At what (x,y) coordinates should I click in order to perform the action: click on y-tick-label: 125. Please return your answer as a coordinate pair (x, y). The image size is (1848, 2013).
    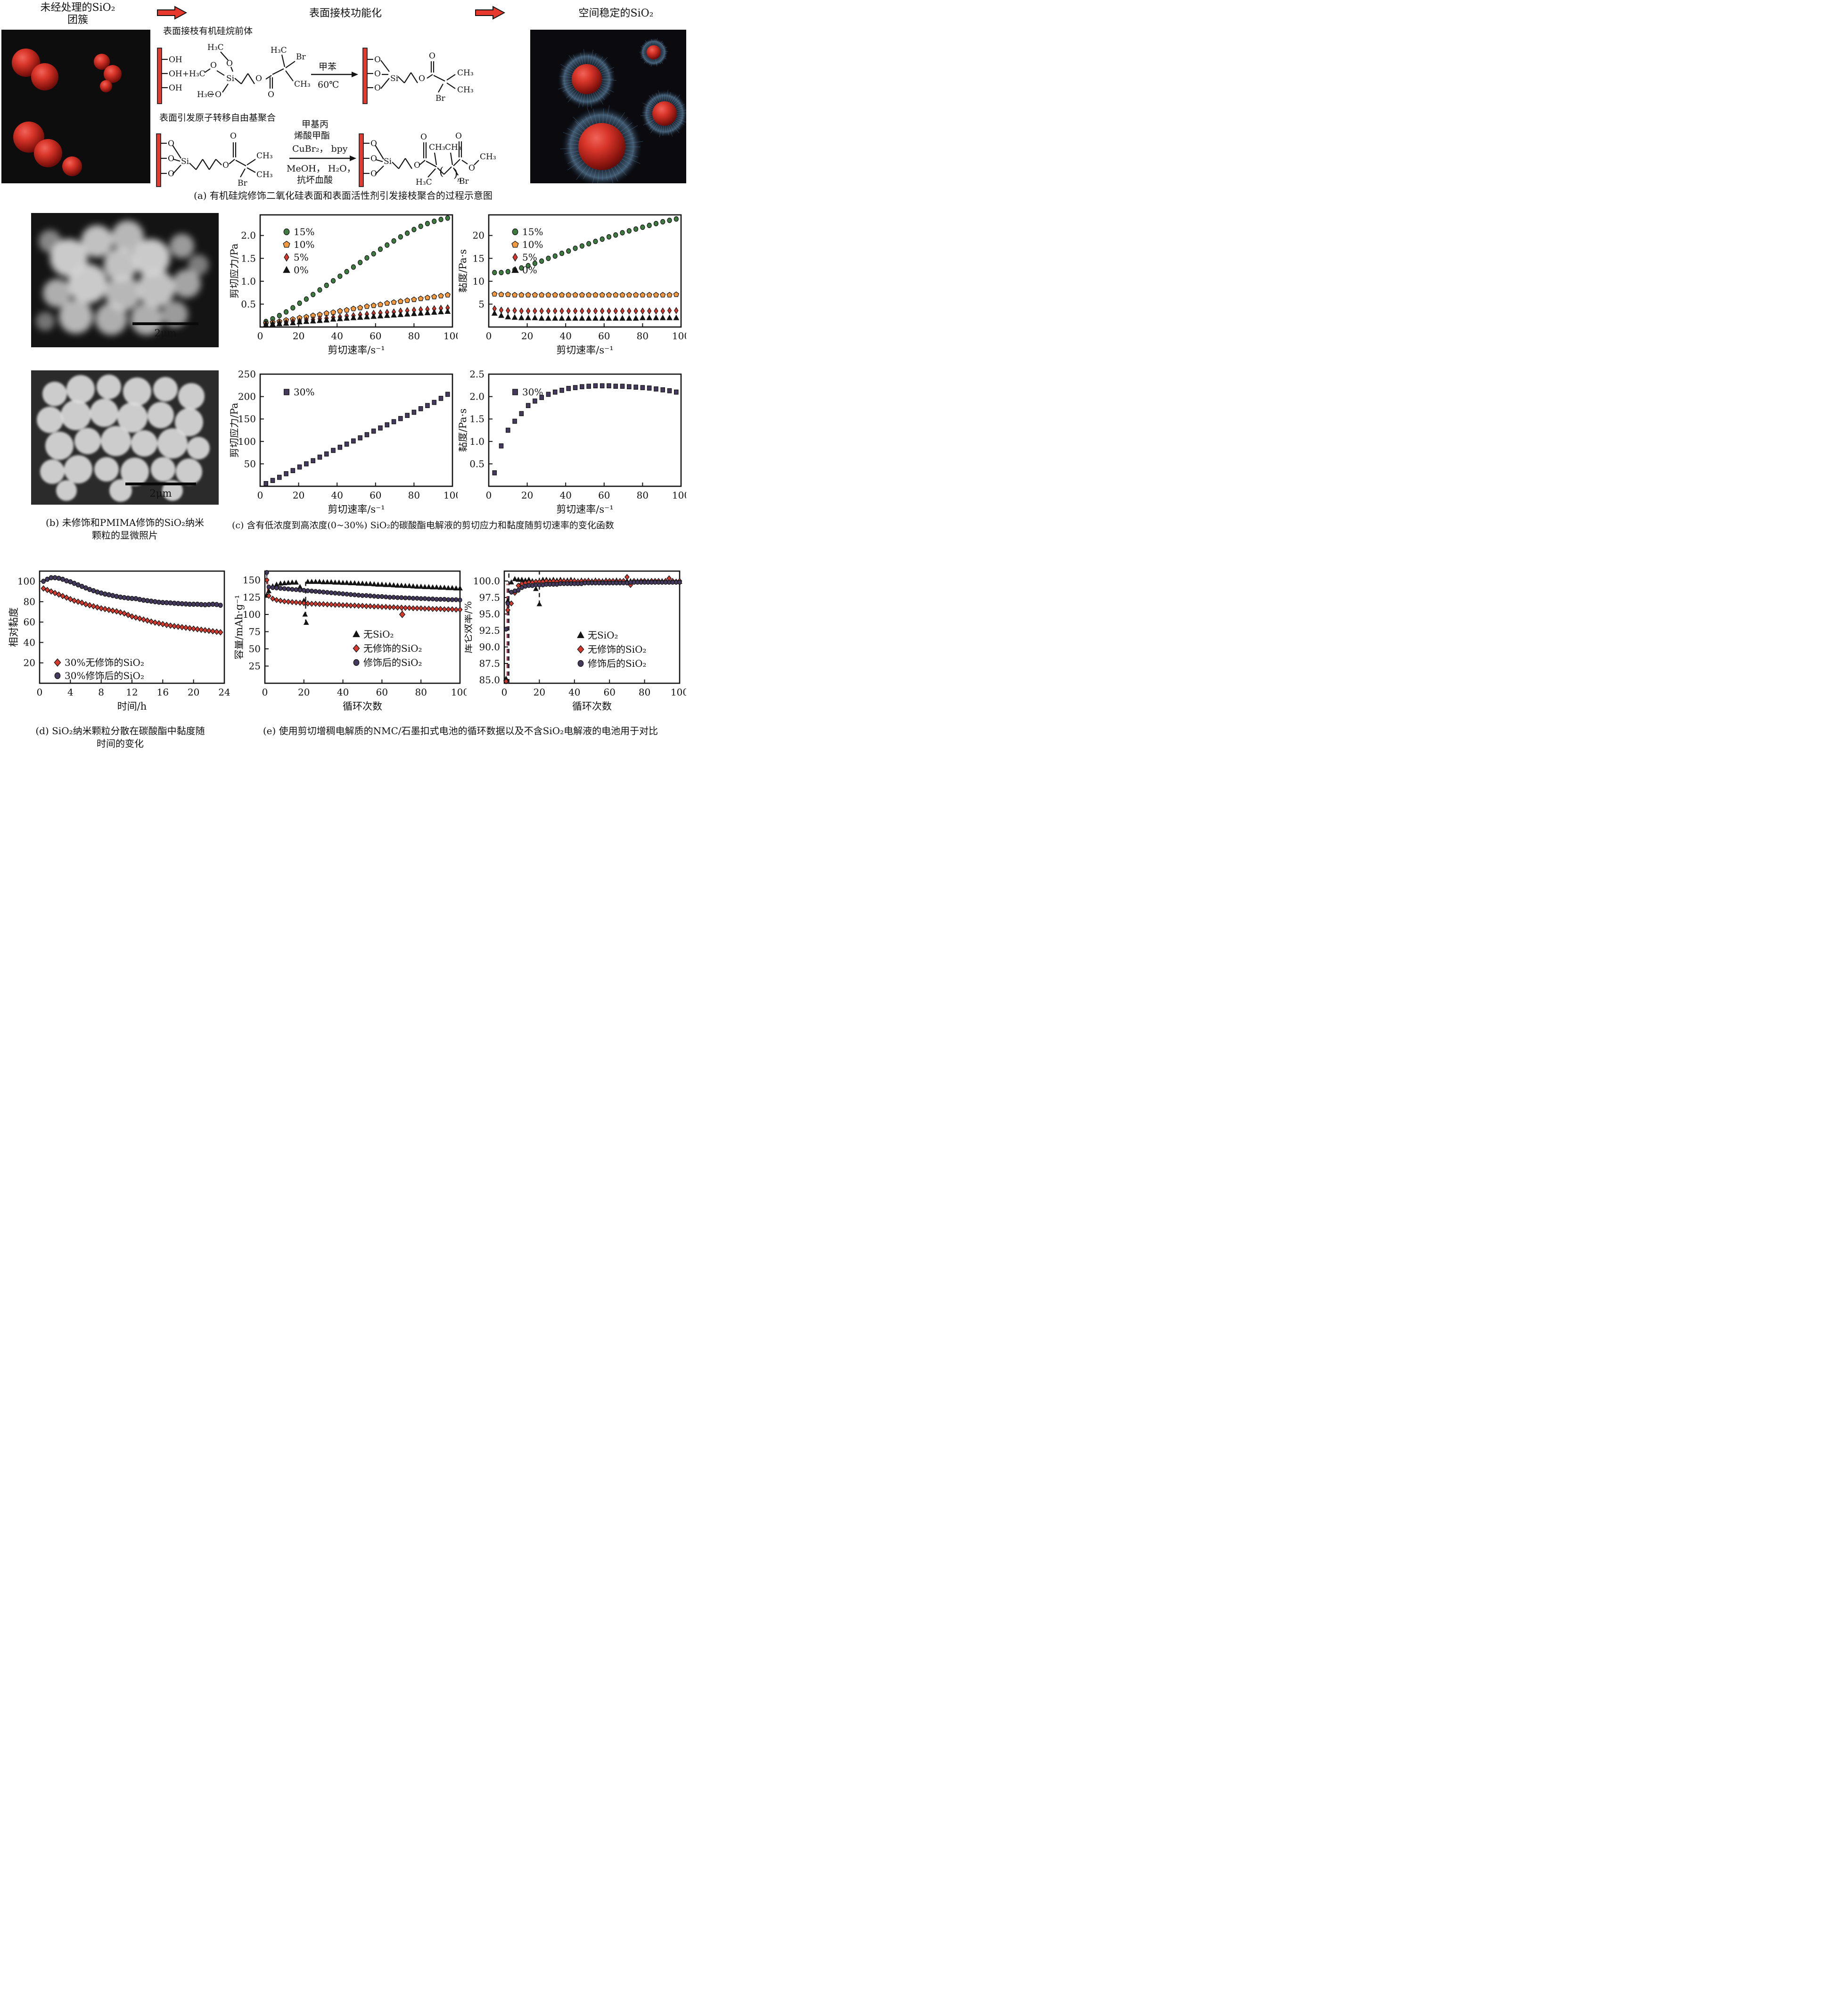
    Looking at the image, I should click on (252, 597).